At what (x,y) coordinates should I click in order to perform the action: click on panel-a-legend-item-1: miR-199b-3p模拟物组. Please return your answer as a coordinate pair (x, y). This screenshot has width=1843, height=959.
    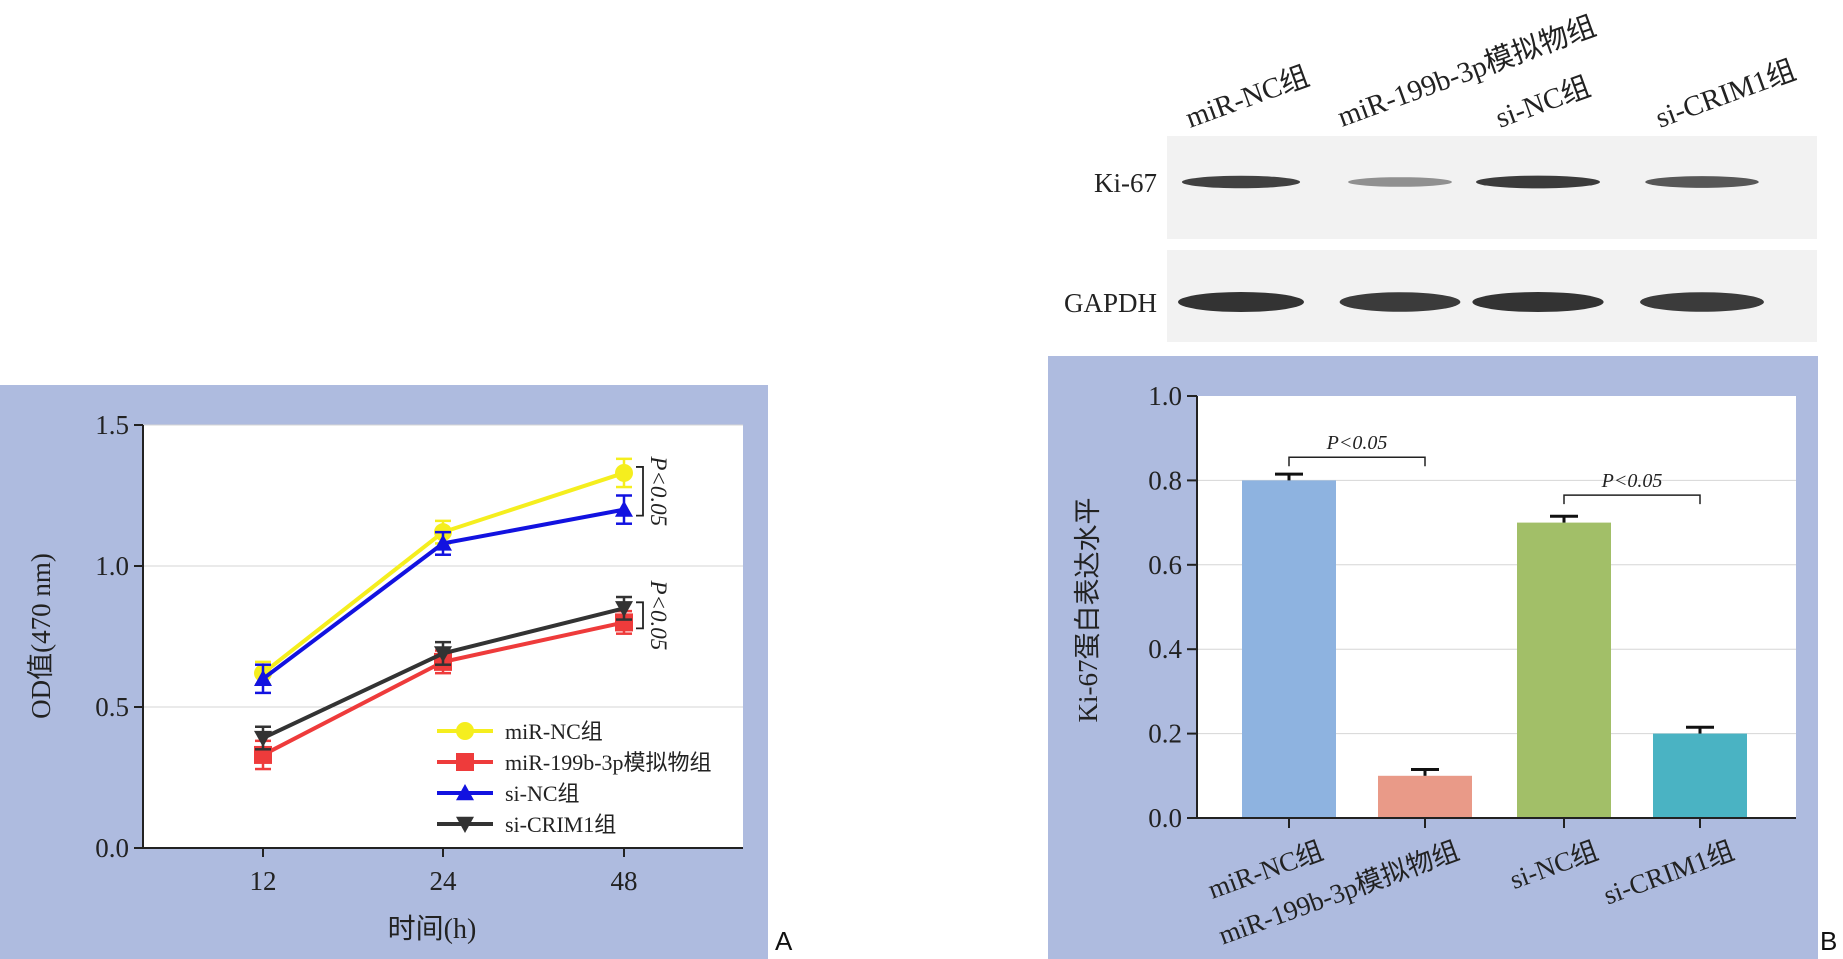
    Looking at the image, I should click on (574, 762).